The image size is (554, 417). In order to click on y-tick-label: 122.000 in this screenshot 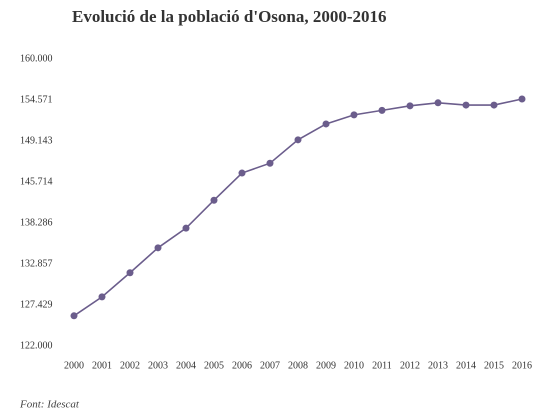, I will do `click(36, 345)`.